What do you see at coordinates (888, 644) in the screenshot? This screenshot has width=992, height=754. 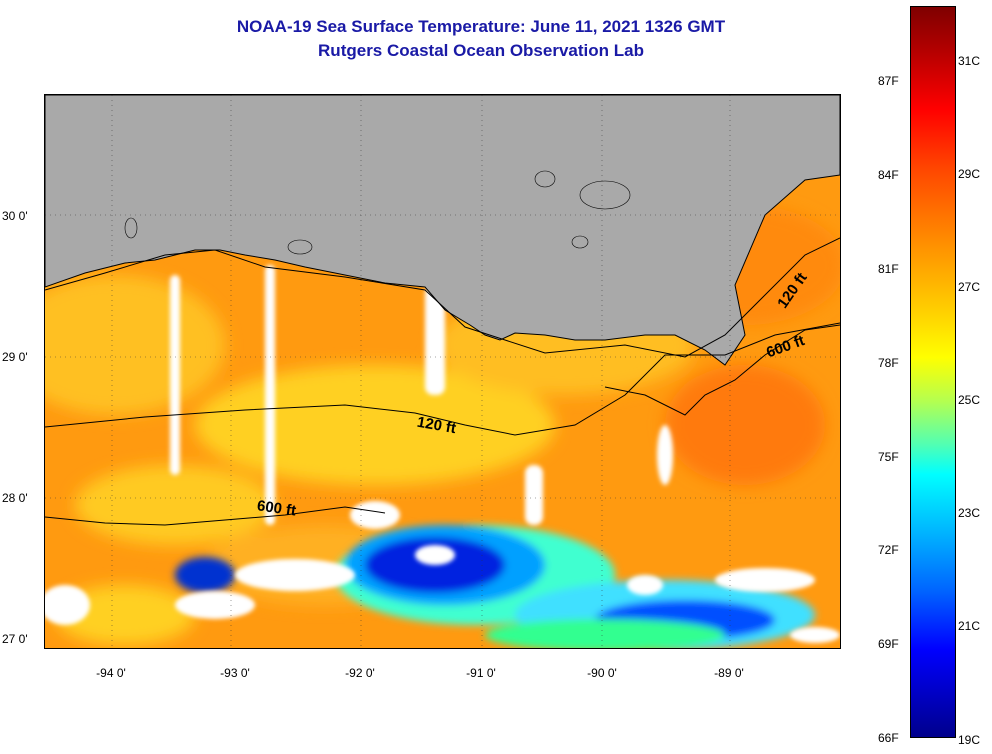 I see `colorbar-label-69f: 69F` at bounding box center [888, 644].